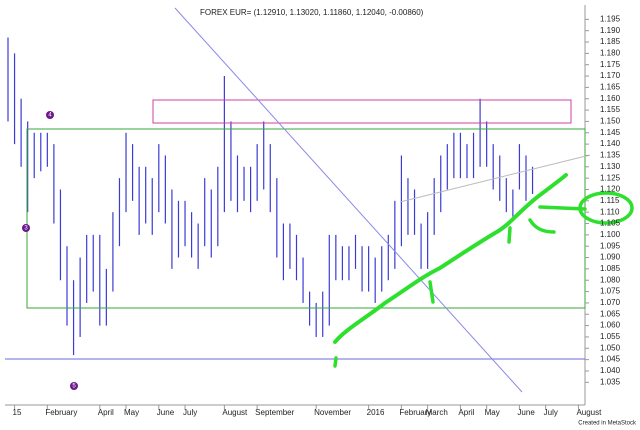  What do you see at coordinates (610, 189) in the screenshot?
I see `y-tick-label: 1.120` at bounding box center [610, 189].